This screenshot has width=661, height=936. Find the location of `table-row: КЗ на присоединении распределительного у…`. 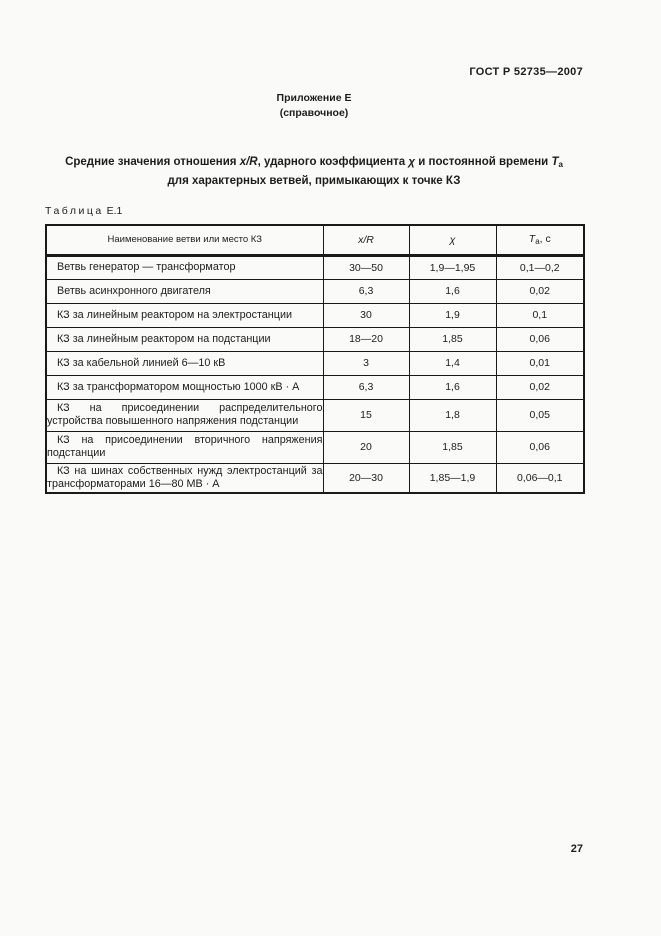

table-row: КЗ на присоединении распределительного у… is located at coordinates (315, 415).